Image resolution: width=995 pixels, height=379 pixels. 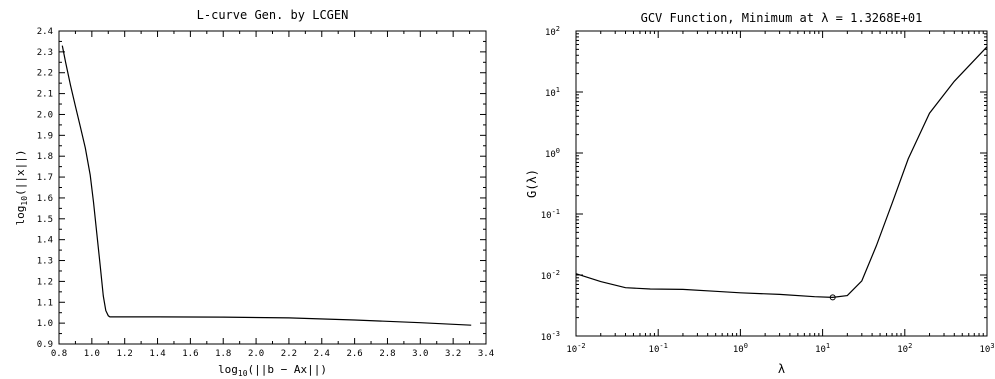 What do you see at coordinates (420, 354) in the screenshot?
I see `x-tick-label: 3.0` at bounding box center [420, 354].